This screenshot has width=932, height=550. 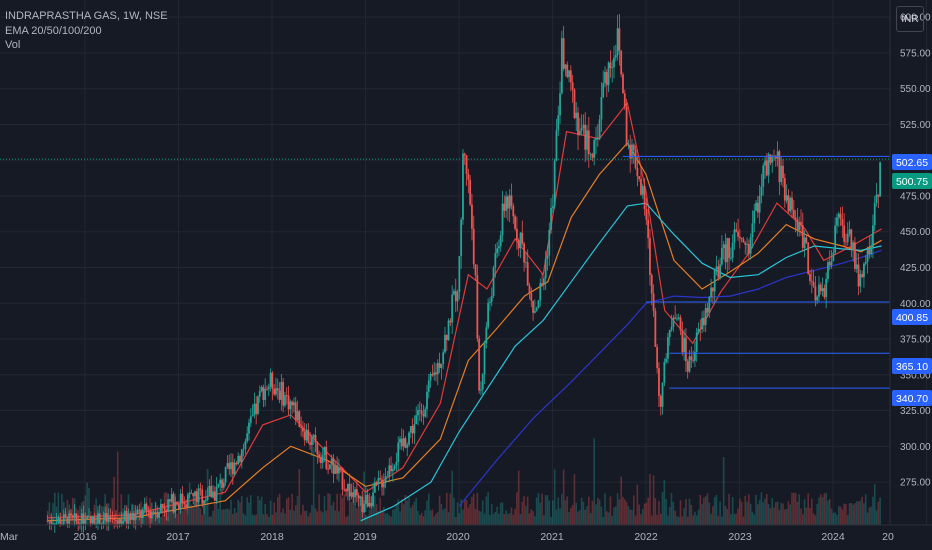 I want to click on ema-indicator-label: EMA 20/50/100/200, so click(x=53, y=30).